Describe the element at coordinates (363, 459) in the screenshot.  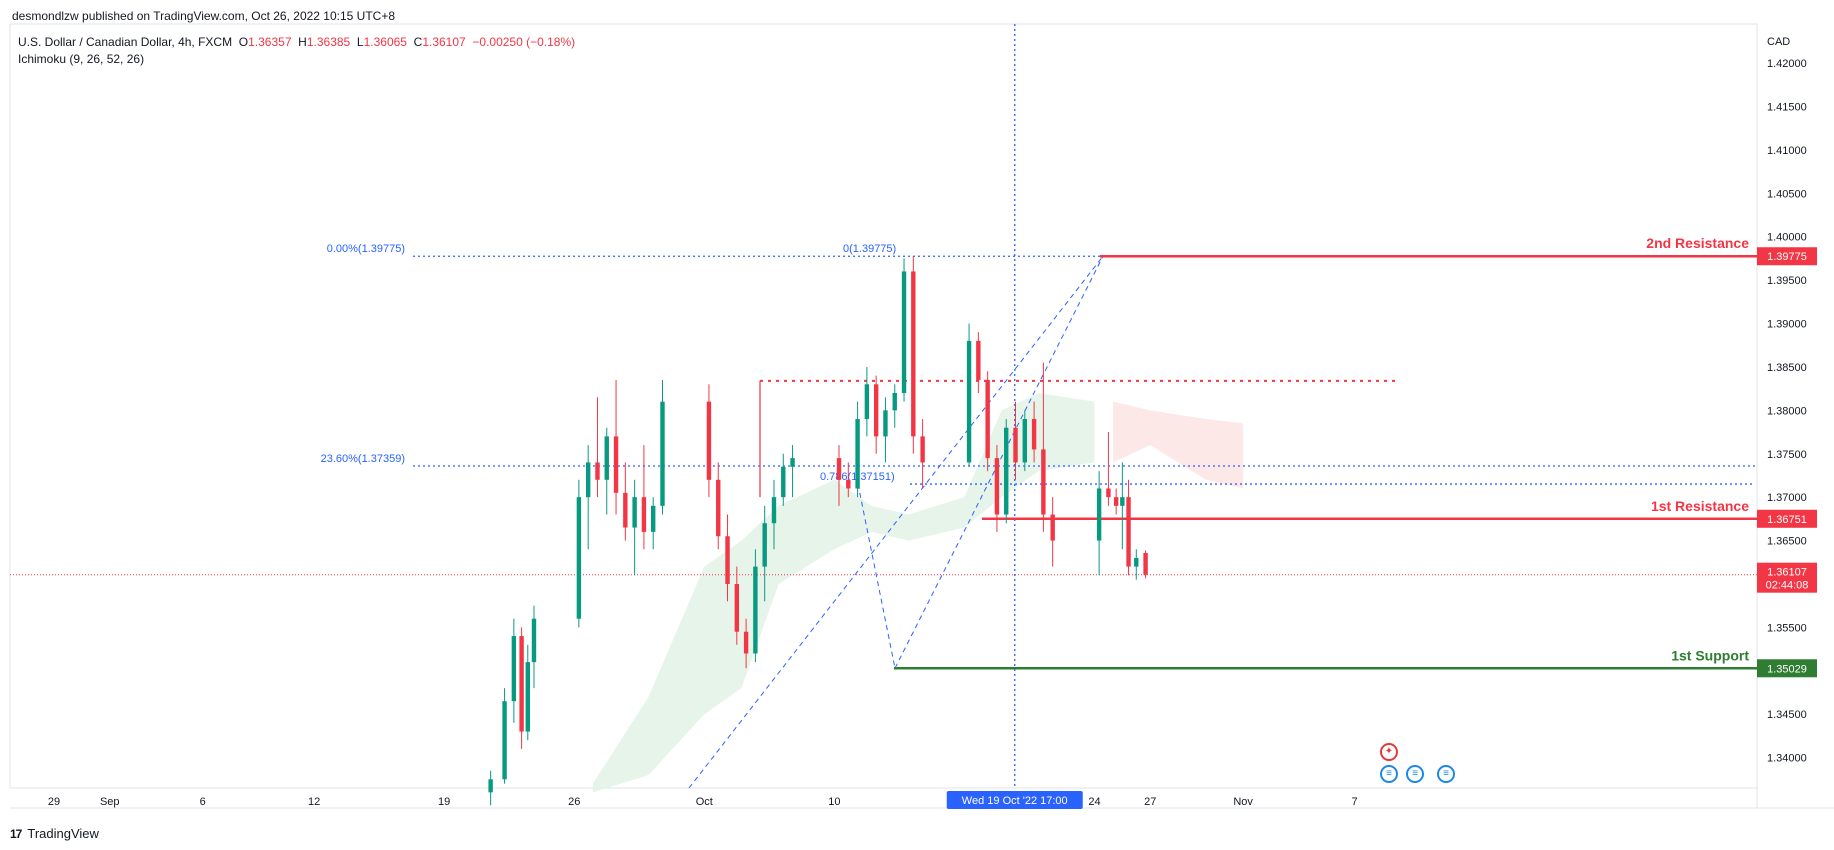
I see `fib-label: 23.60%(1.37359)` at that location.